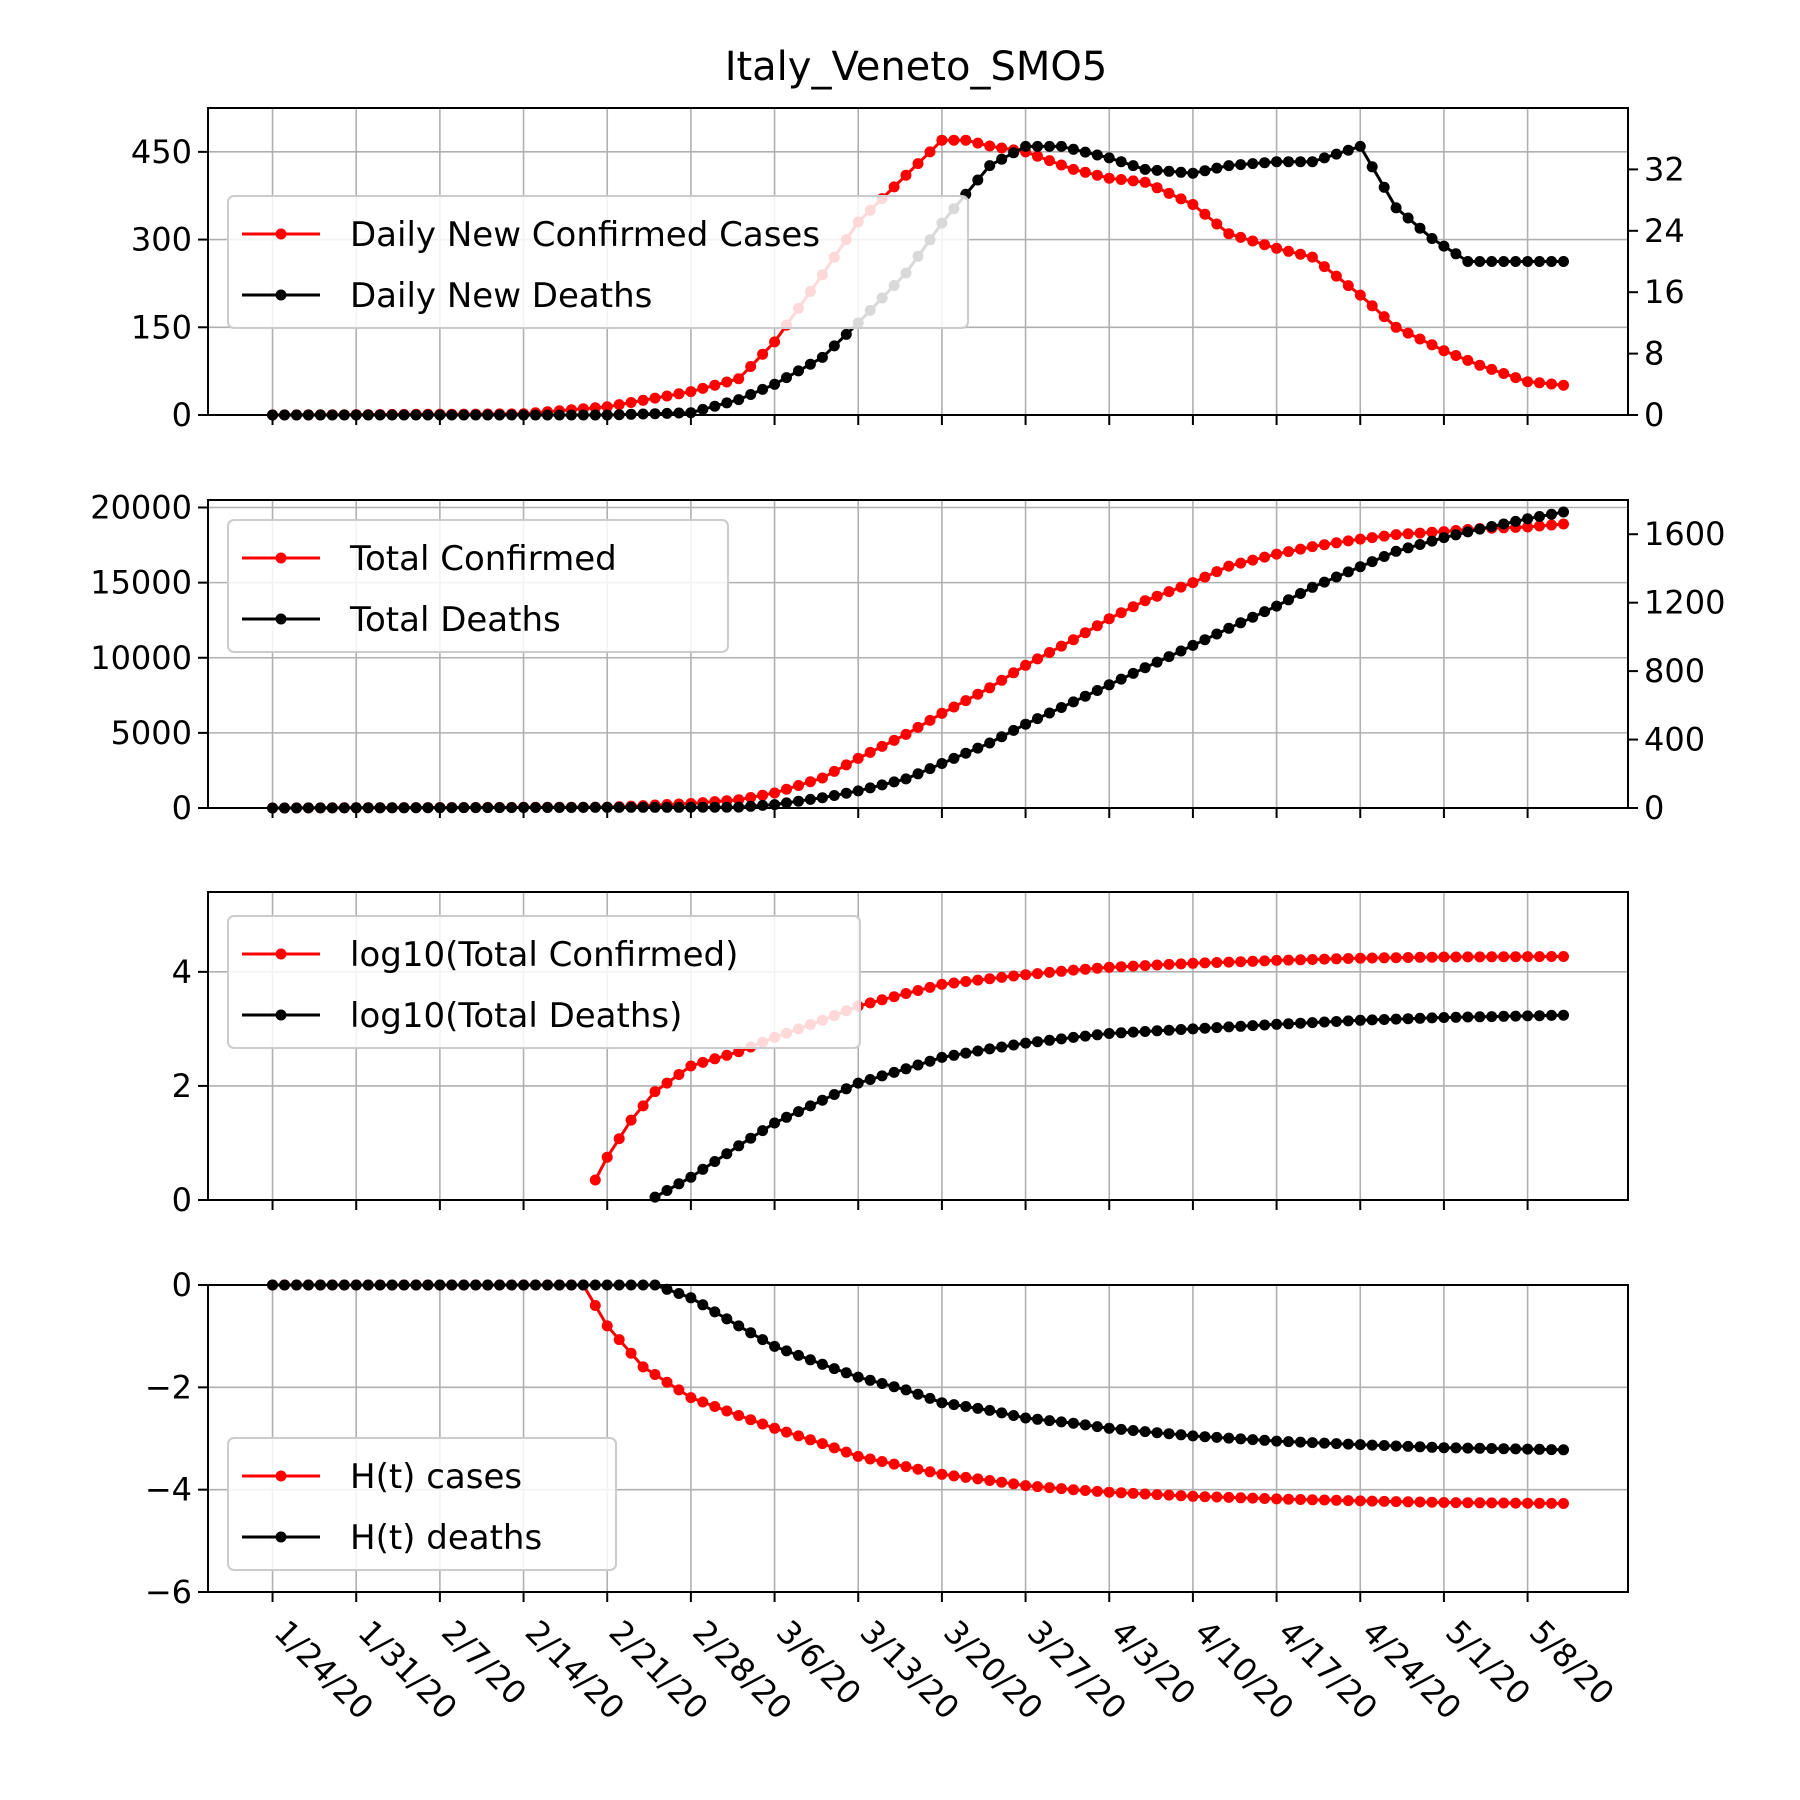 The width and height of the screenshot is (1800, 1800). I want to click on y-tick-label: 0, so click(182, 1200).